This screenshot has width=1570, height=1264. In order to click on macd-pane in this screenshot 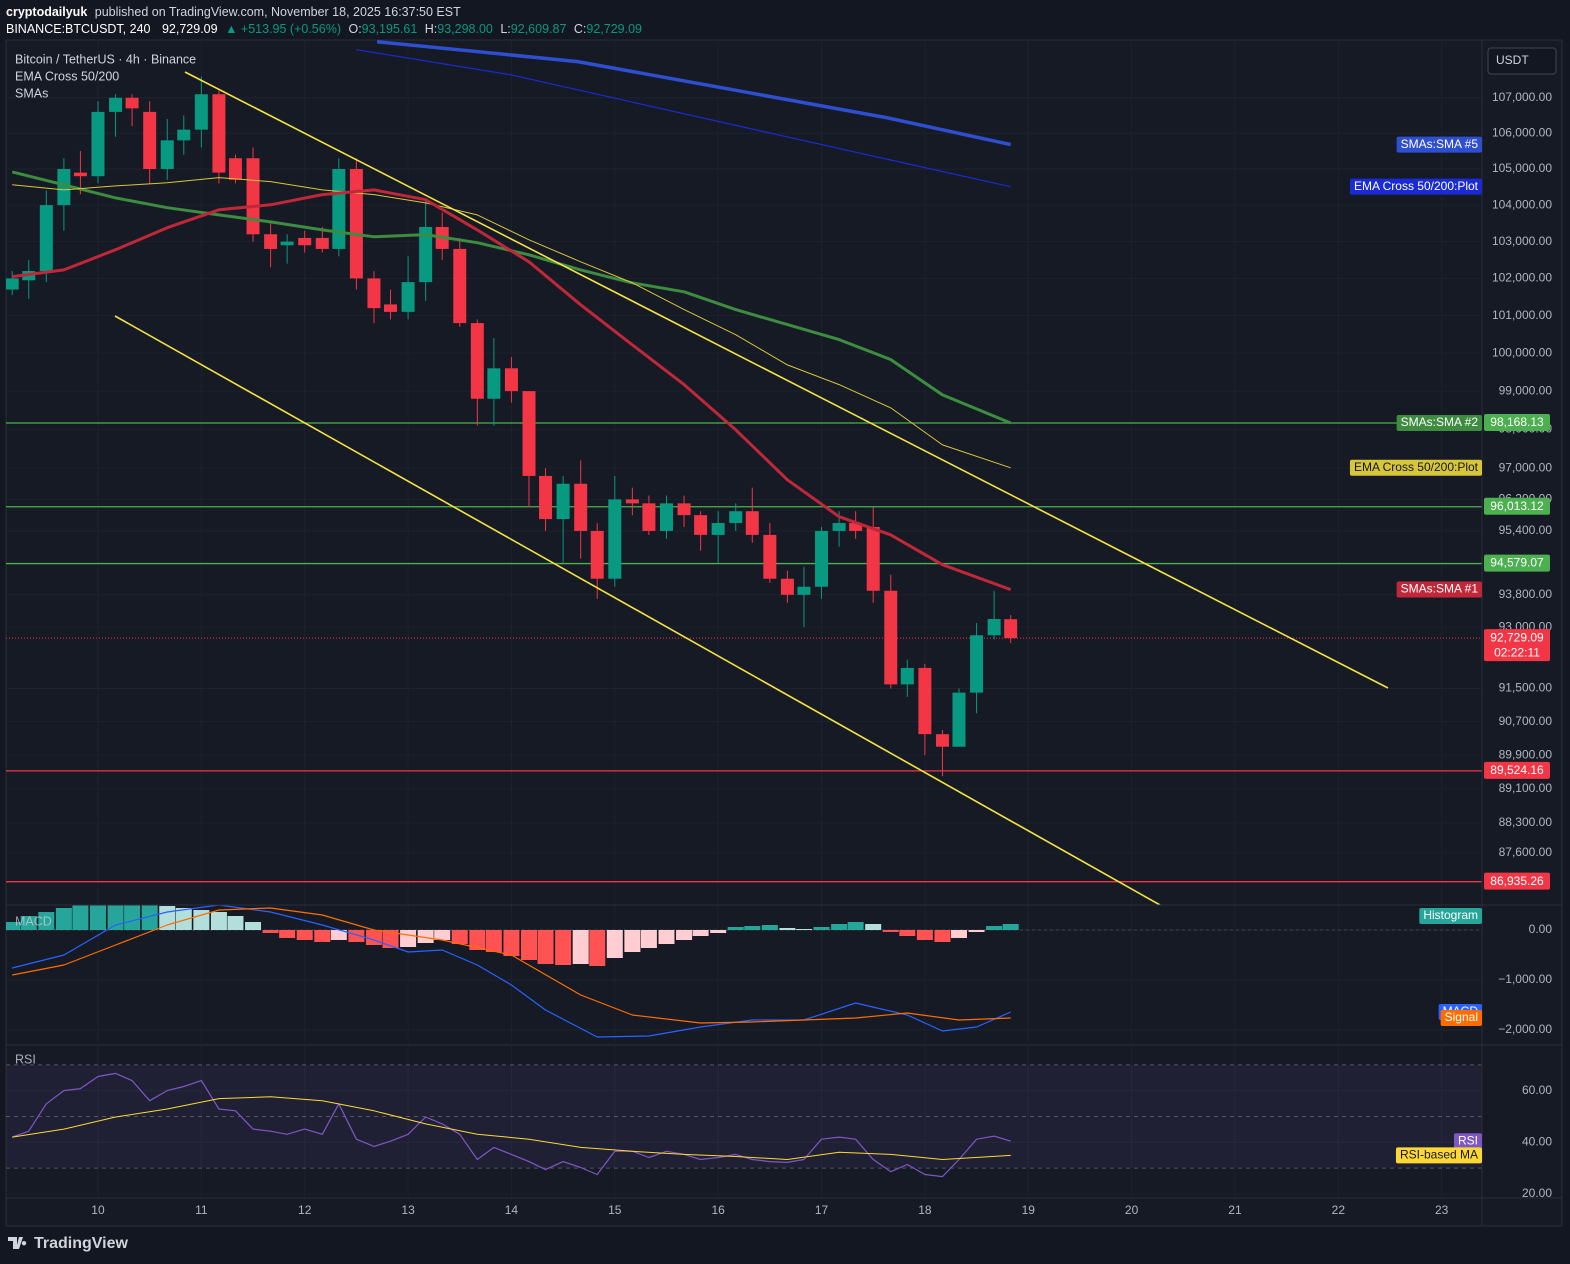, I will do `click(512, 971)`.